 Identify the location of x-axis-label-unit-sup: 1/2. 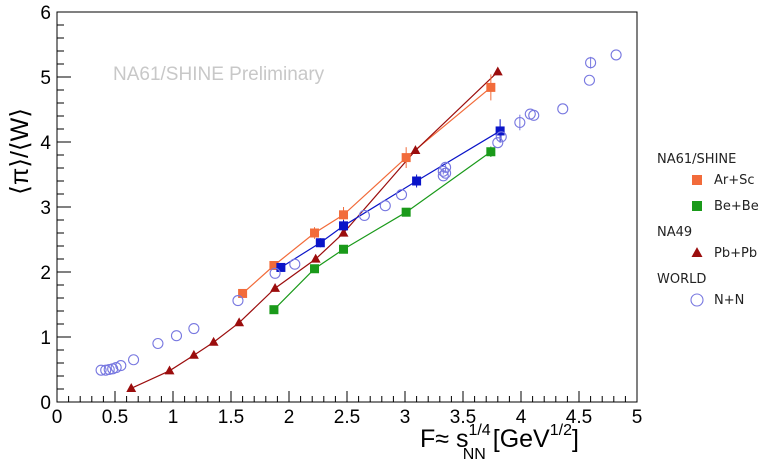
(561, 430).